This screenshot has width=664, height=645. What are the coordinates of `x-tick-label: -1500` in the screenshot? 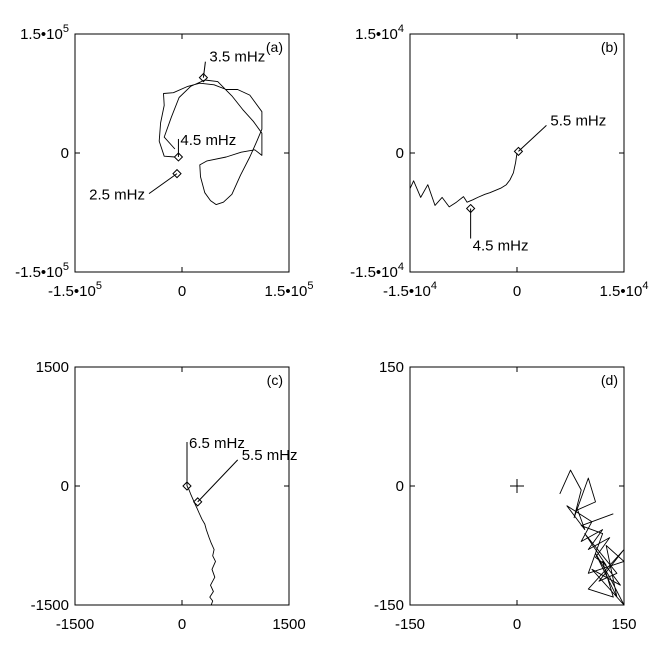 It's located at (75, 624).